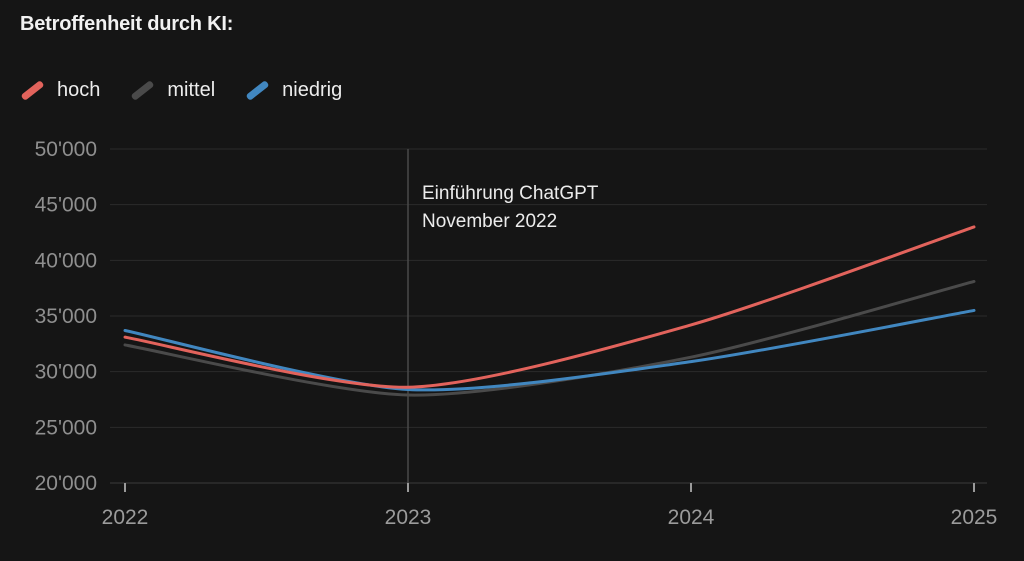  What do you see at coordinates (66, 427) in the screenshot?
I see `y-tick-label: 25'000` at bounding box center [66, 427].